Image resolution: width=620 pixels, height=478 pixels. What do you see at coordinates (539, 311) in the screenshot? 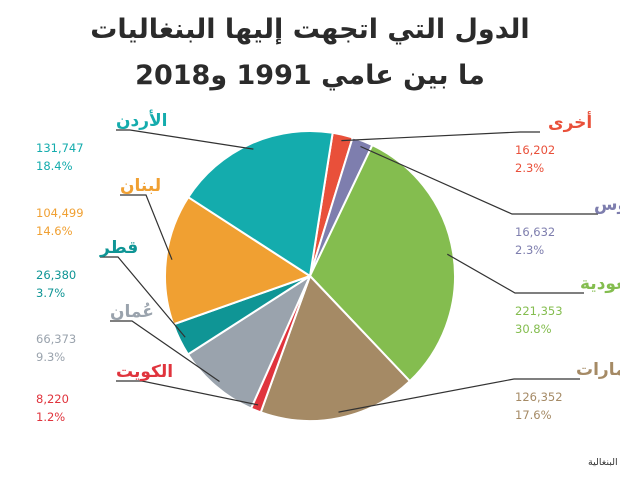
I see `slice-value-label: 221,353` at bounding box center [539, 311].